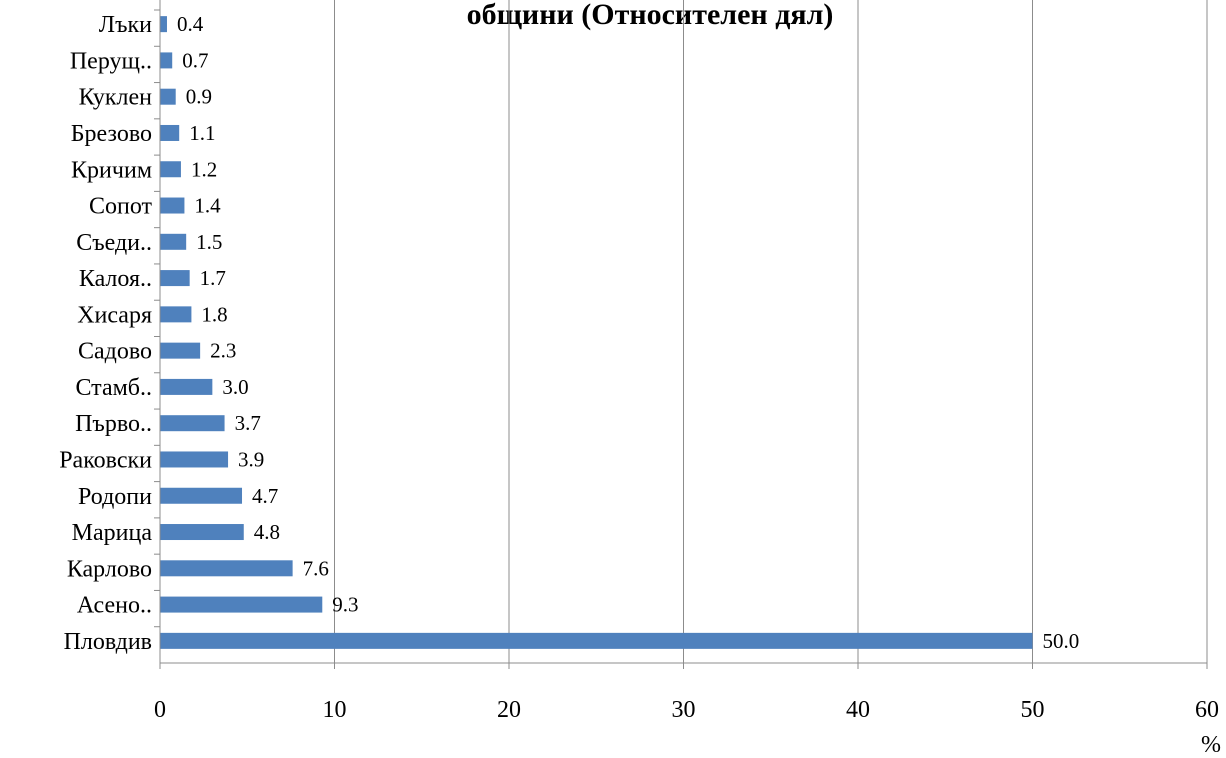 The image size is (1226, 758). Describe the element at coordinates (1033, 710) in the screenshot. I see `x-tick-label: 50` at that location.